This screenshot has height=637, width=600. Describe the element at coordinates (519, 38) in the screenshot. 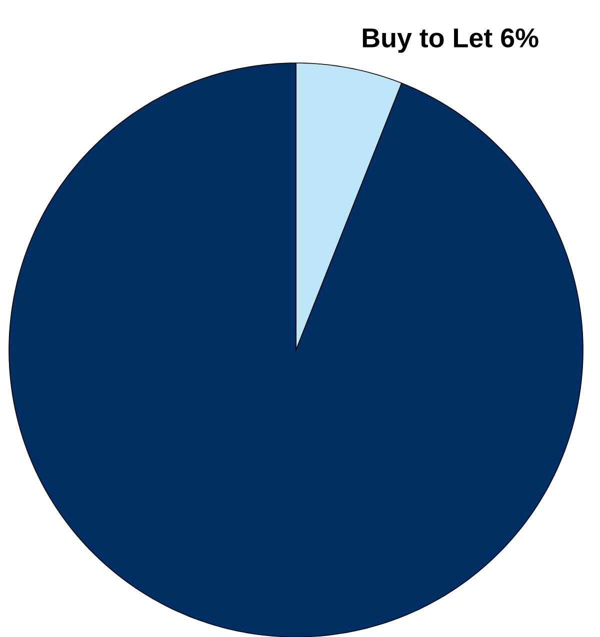

I see `data-label: 6%` at that location.